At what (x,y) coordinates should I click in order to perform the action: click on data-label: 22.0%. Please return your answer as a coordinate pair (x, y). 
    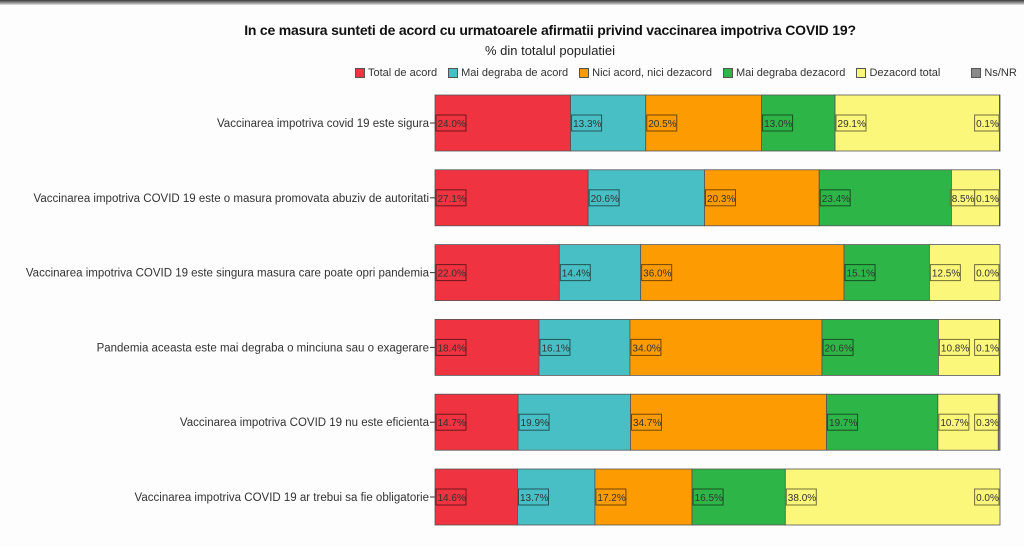
    Looking at the image, I should click on (452, 274).